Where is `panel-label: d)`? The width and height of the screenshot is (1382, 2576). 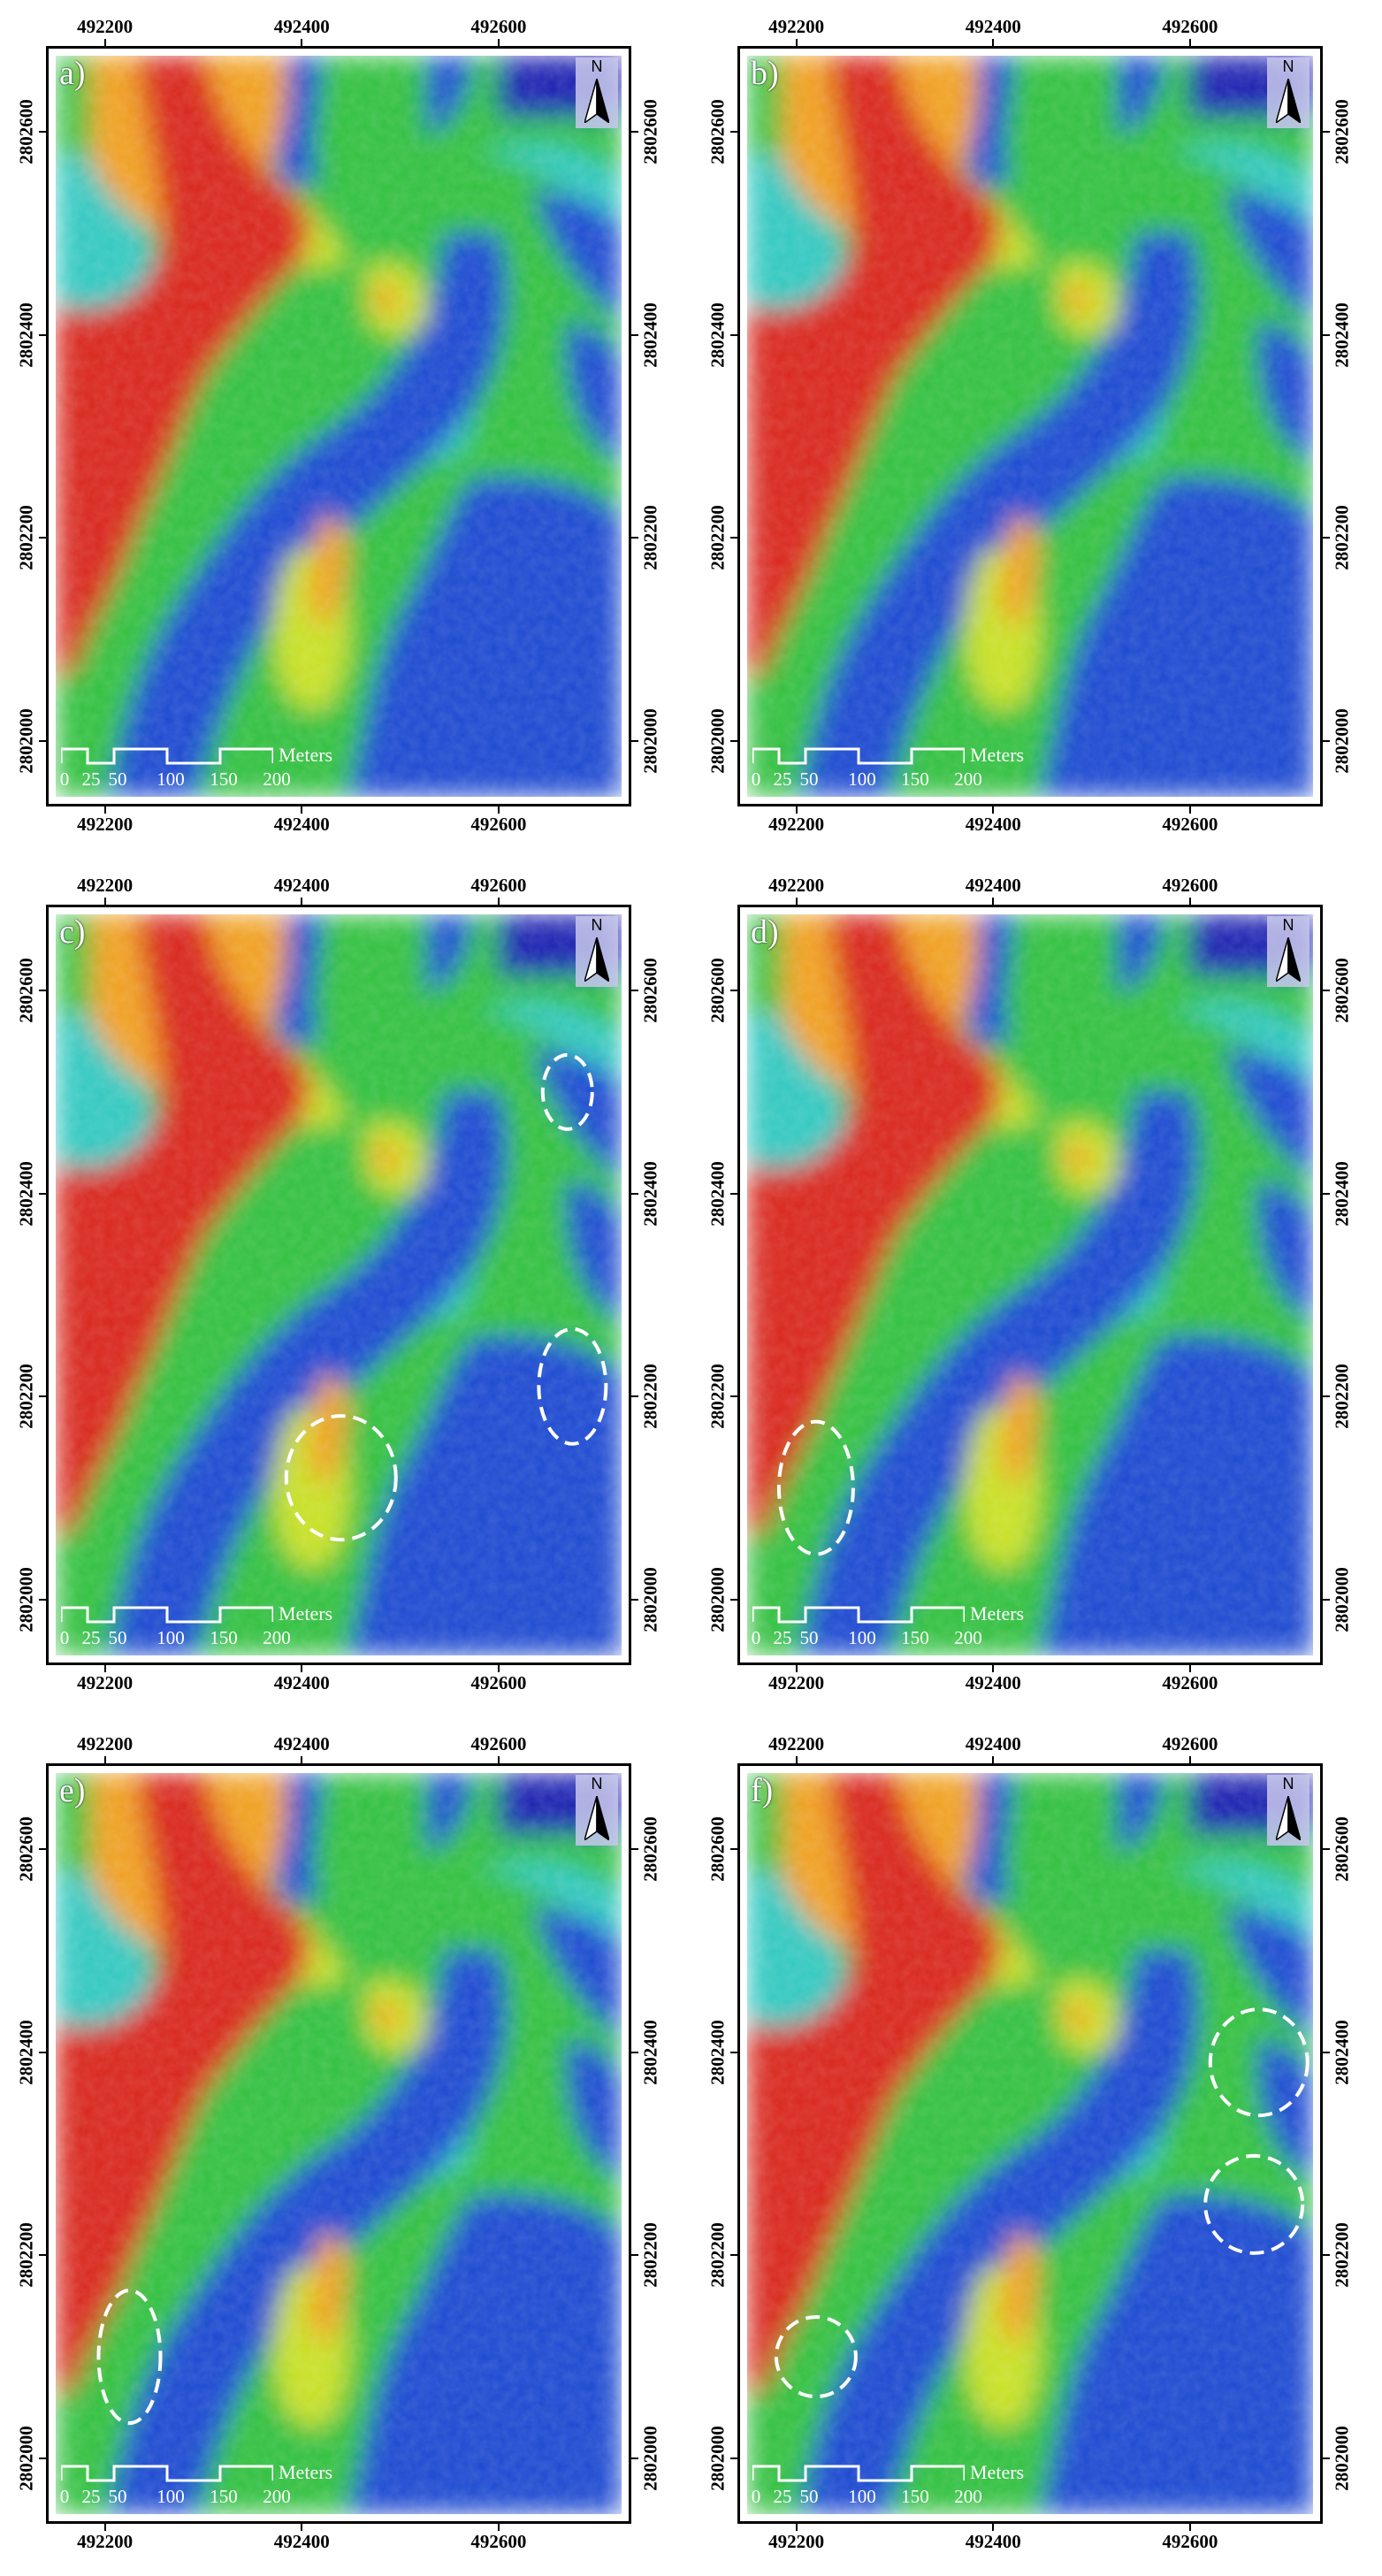 panel-label: d) is located at coordinates (765, 932).